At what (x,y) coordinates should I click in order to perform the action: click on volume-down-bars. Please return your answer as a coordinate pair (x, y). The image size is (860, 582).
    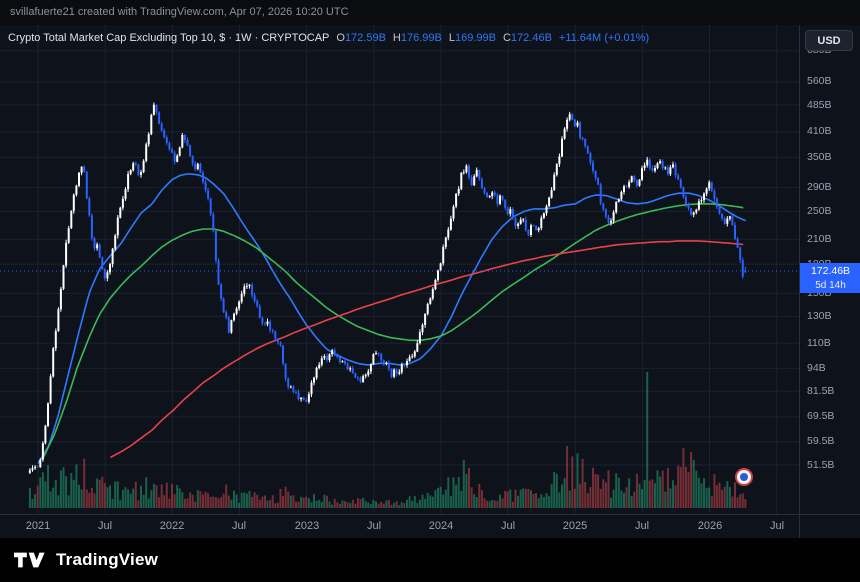
    Looking at the image, I should click on (391, 477).